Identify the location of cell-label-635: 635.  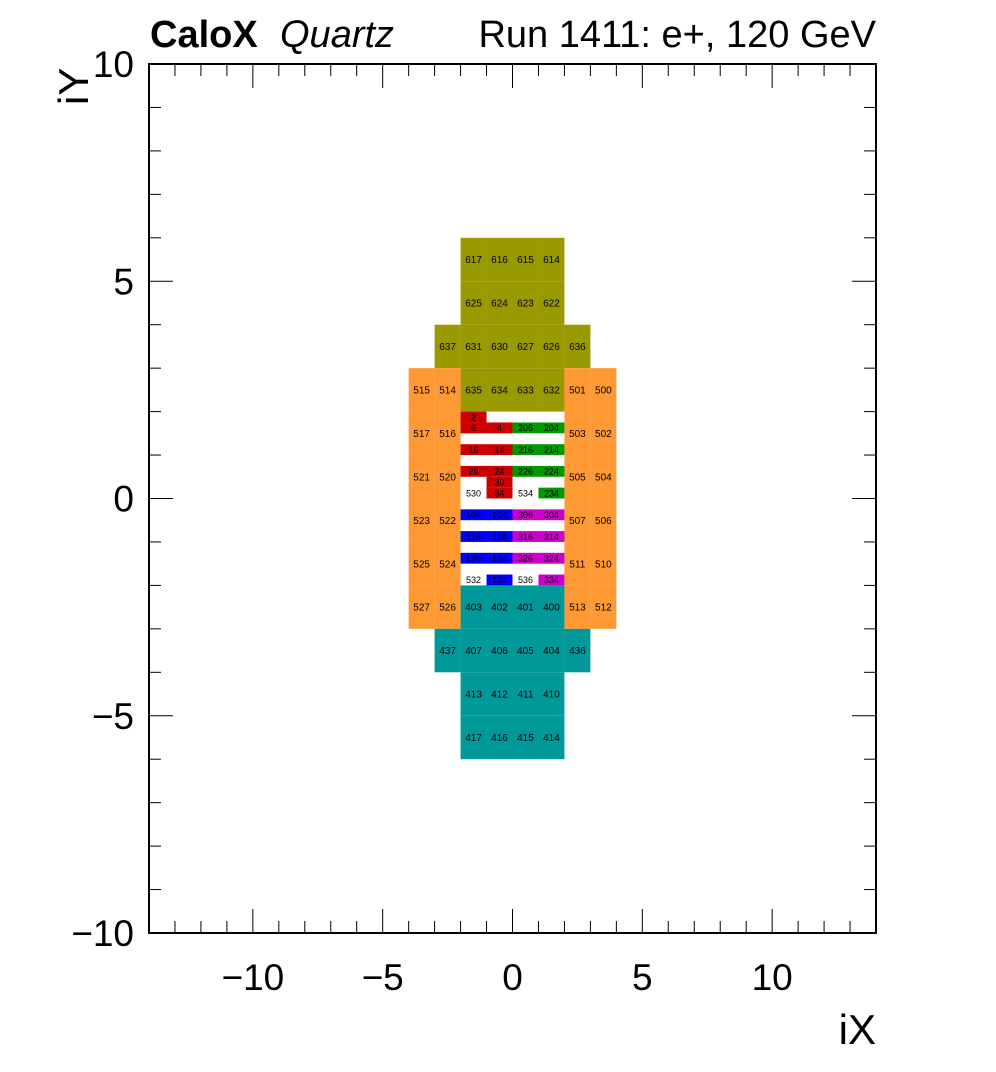
(473, 390).